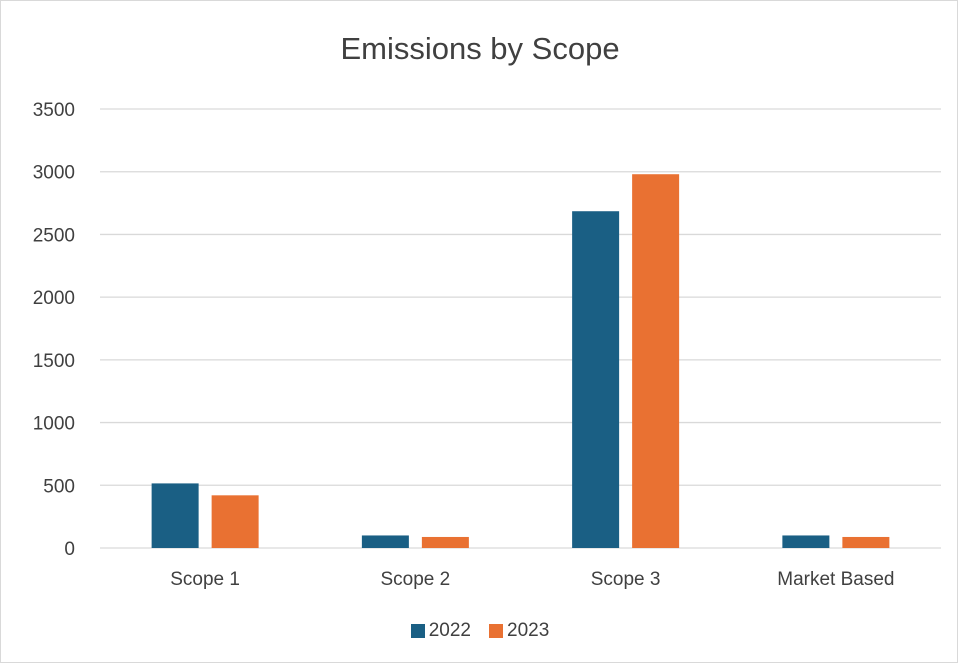 This screenshot has width=958, height=664. I want to click on bar-2022-market-based, so click(806, 541).